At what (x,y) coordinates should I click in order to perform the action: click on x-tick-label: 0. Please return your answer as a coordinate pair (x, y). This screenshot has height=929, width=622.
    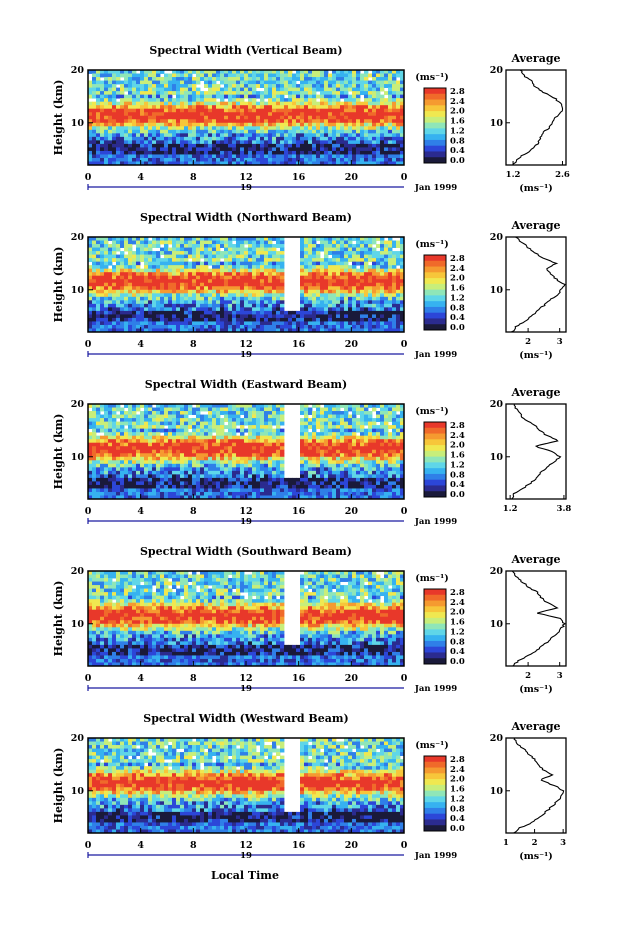
    Looking at the image, I should click on (88, 344).